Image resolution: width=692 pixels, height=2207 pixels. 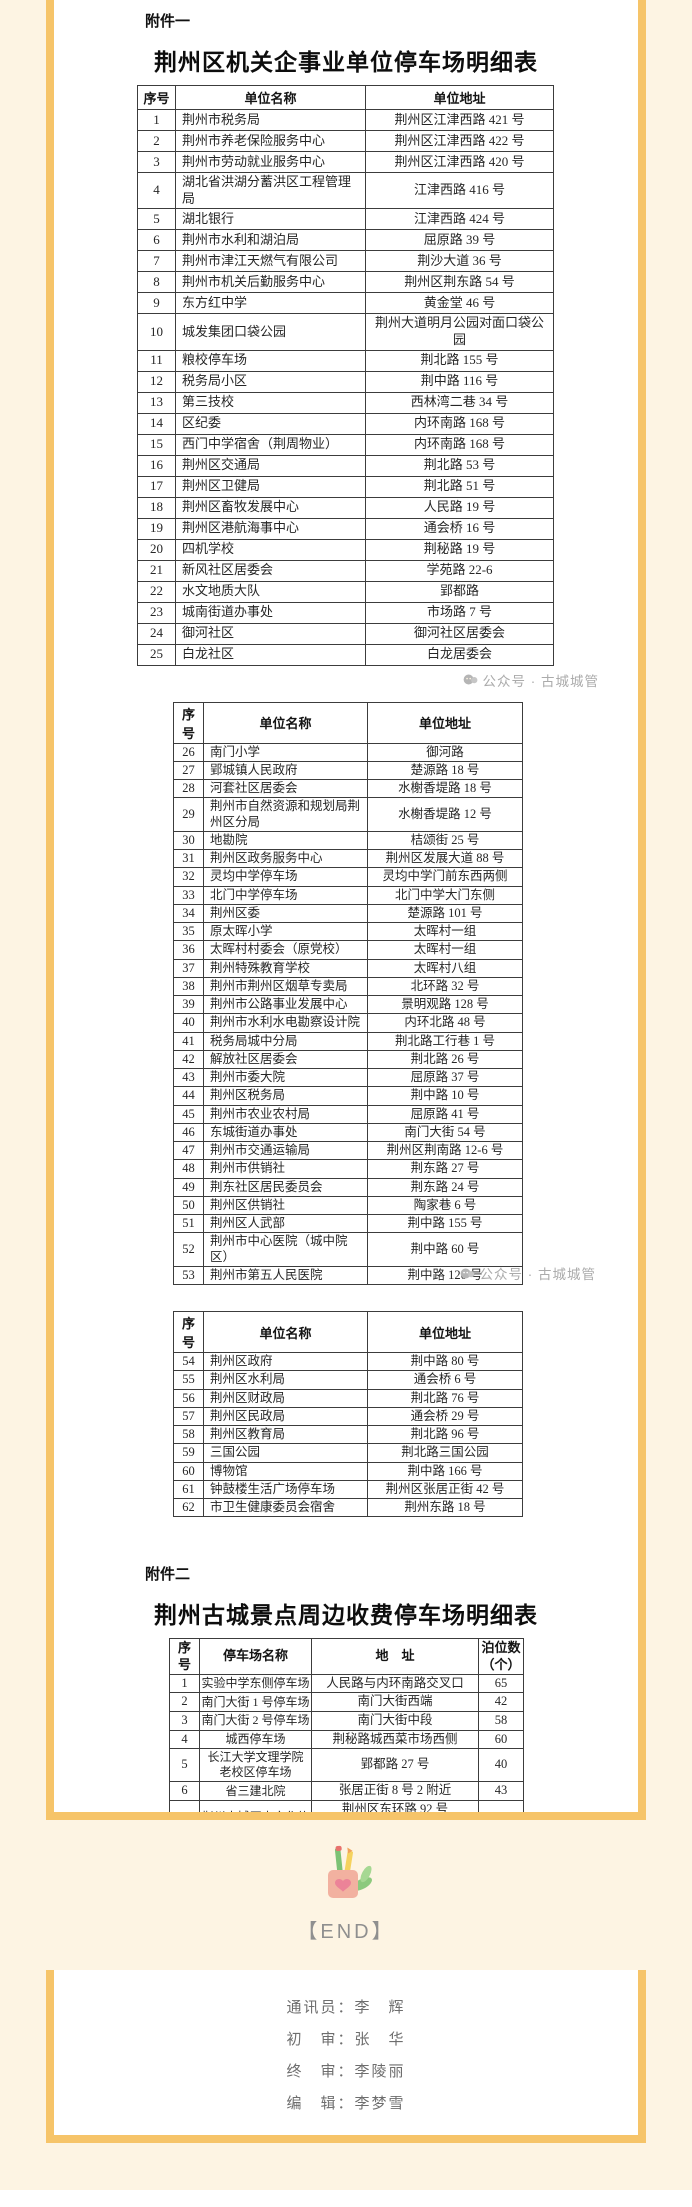 I want to click on table-row: 36 太晖村村委会（原党校） 太晖村一组, so click(x=348, y=950).